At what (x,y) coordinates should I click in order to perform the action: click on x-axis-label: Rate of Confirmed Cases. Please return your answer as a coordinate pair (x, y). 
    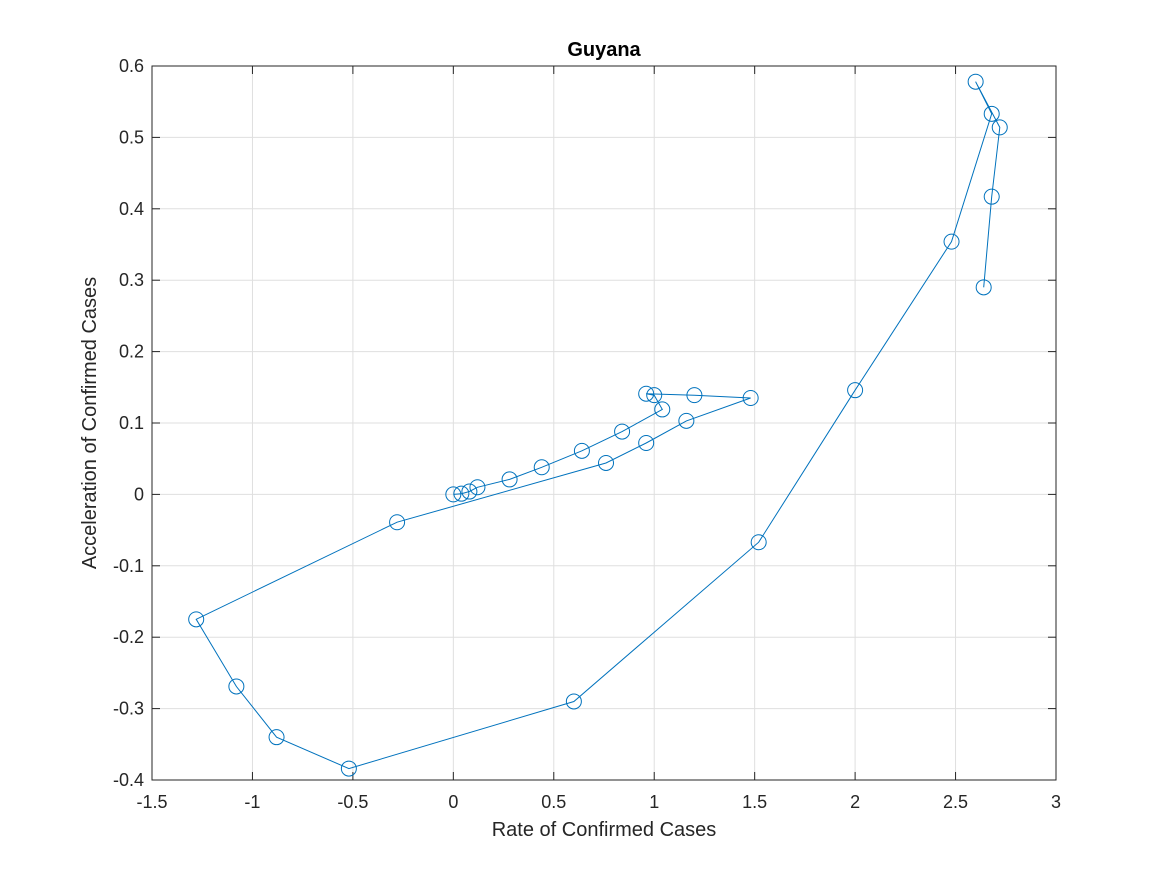
    Looking at the image, I should click on (604, 830).